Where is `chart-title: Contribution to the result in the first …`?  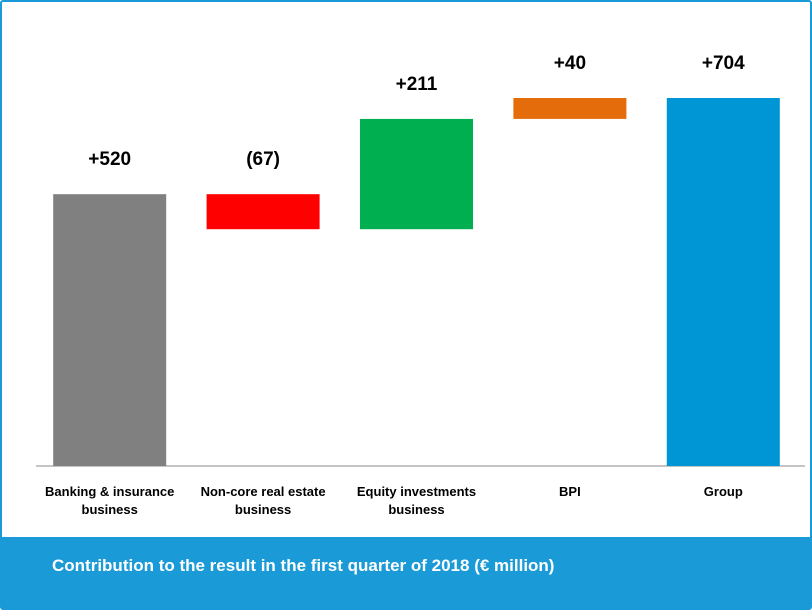
chart-title: Contribution to the result in the first … is located at coordinates (303, 565).